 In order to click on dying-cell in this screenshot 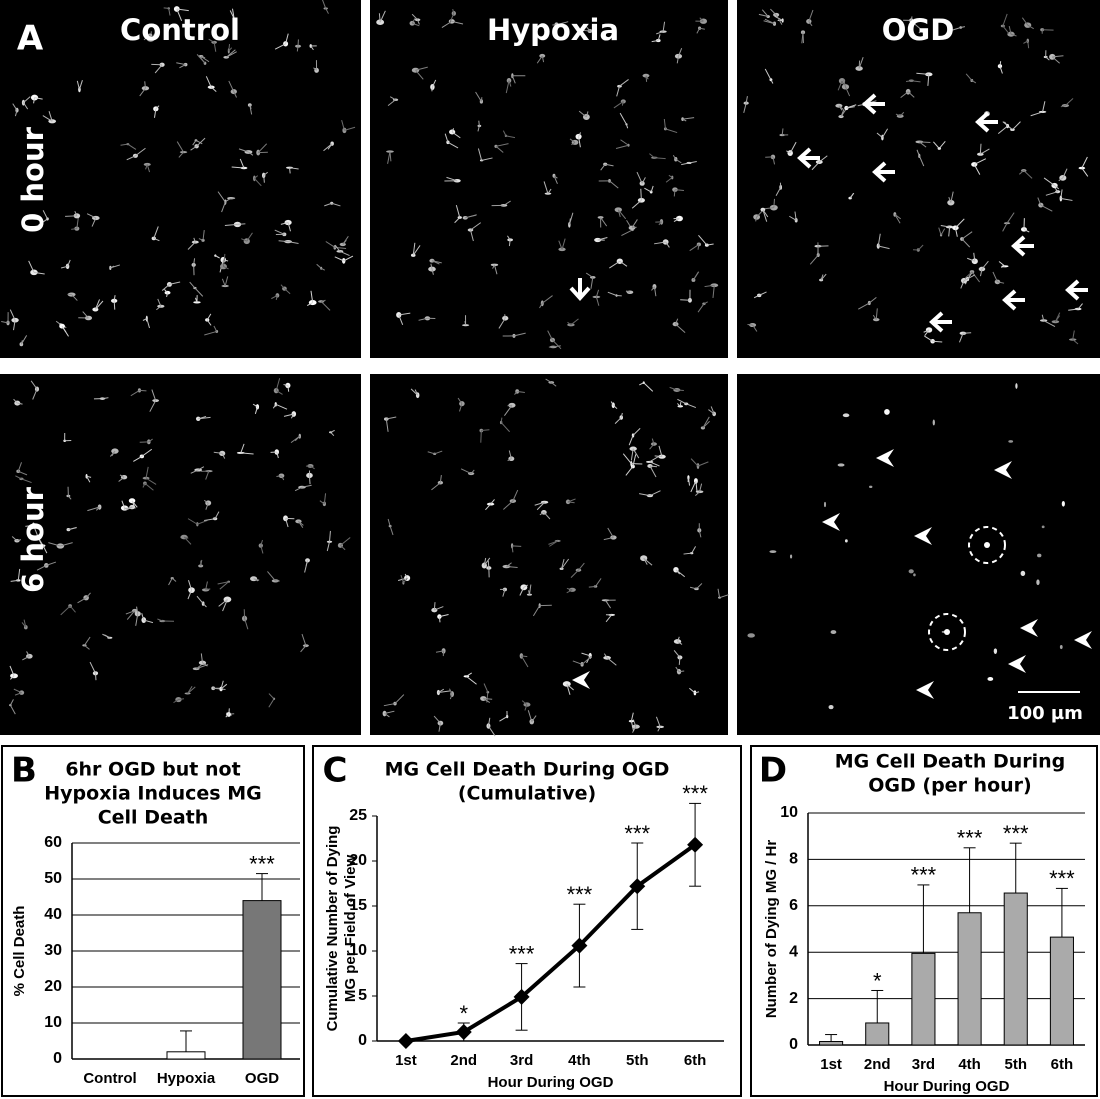, I will do `click(947, 632)`.